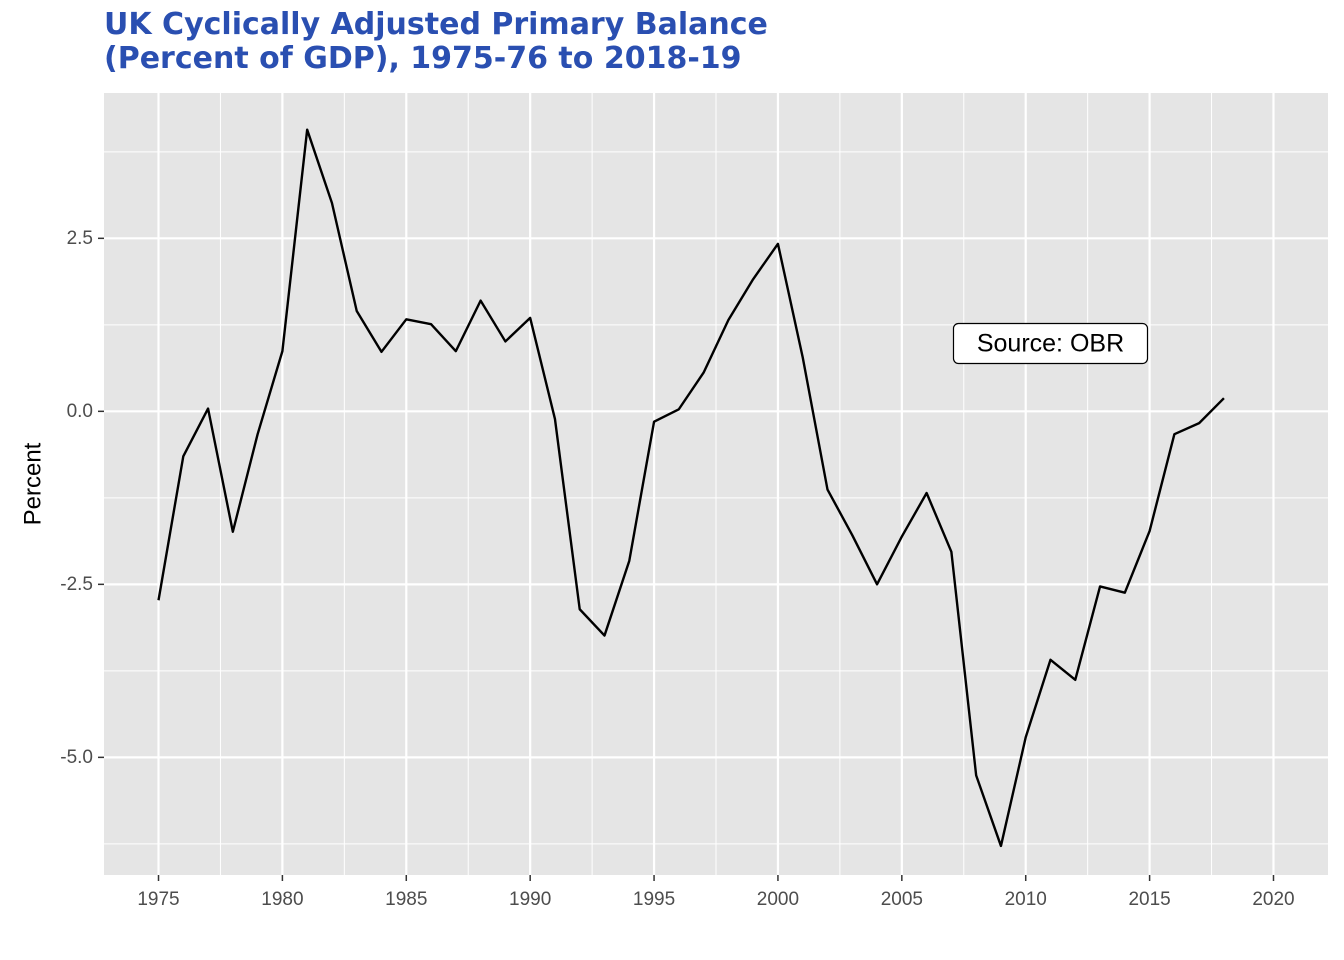 This screenshot has height=960, width=1344. I want to click on y-tick-label: -5.0, so click(76, 757).